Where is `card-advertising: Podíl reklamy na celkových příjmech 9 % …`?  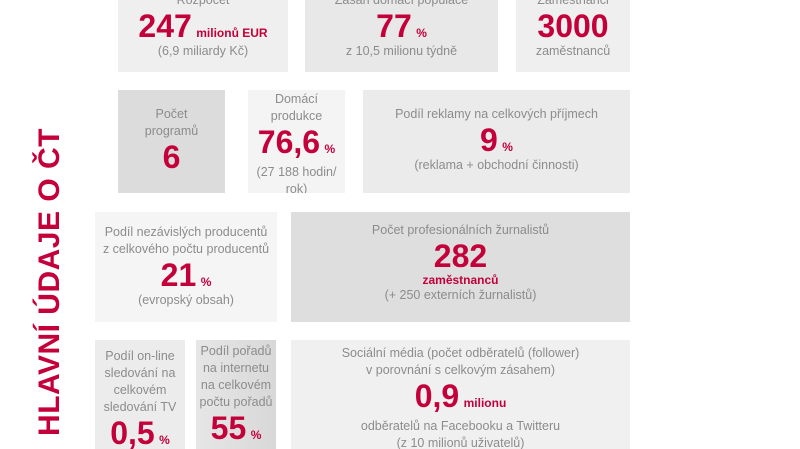
card-advertising: Podíl reklamy na celkových příjmech 9 % … is located at coordinates (496, 141).